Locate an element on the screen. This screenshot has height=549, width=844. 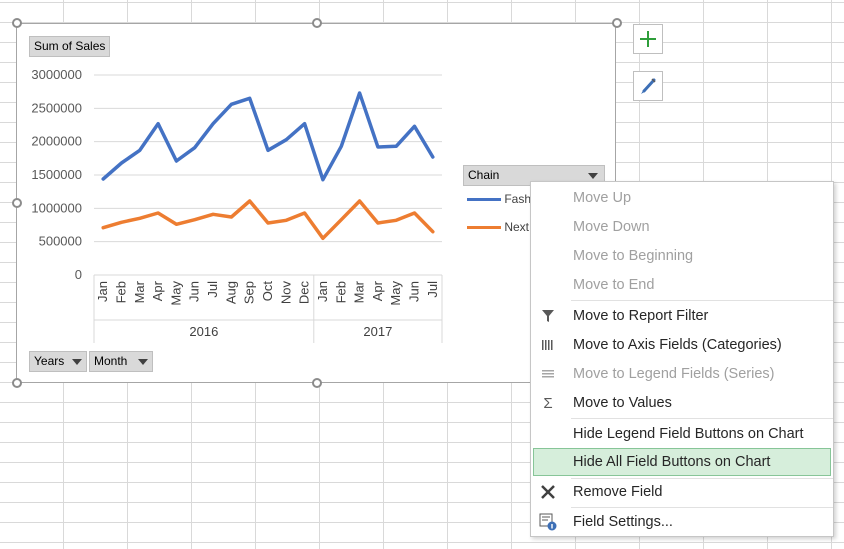
year-group-label: 2017 is located at coordinates (377, 331).